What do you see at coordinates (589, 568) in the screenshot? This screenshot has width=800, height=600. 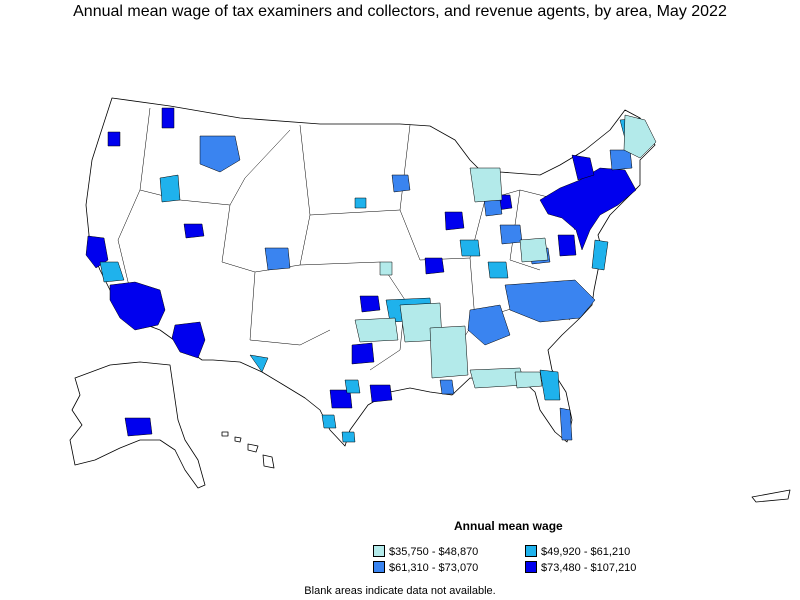 I see `legend-label: $73,480 - $107,210` at bounding box center [589, 568].